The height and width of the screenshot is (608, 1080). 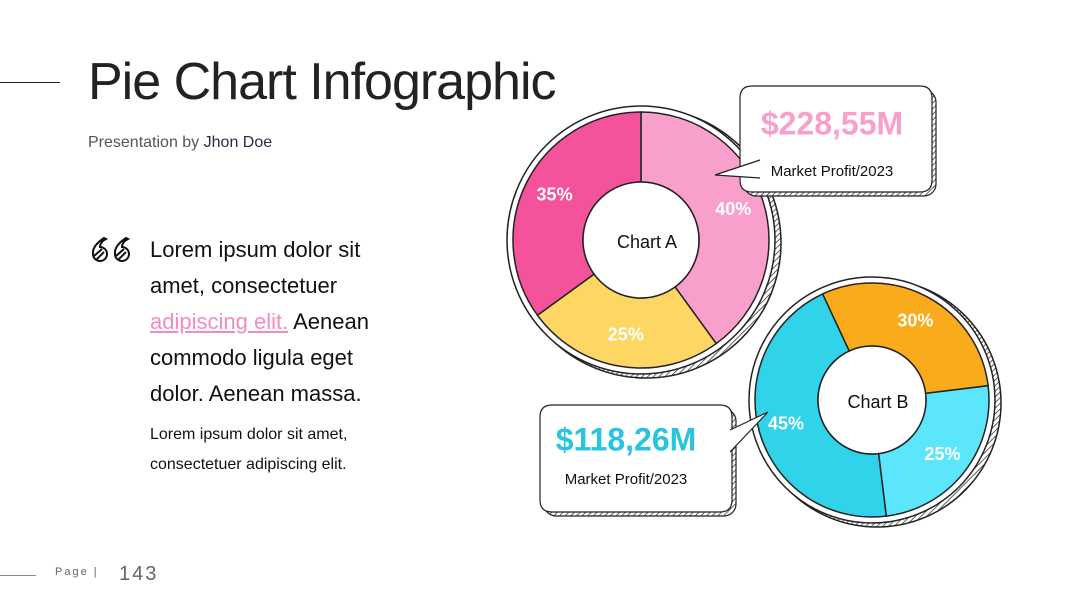 I want to click on subtitle: Presentation by Jhon Doe, so click(x=180, y=143).